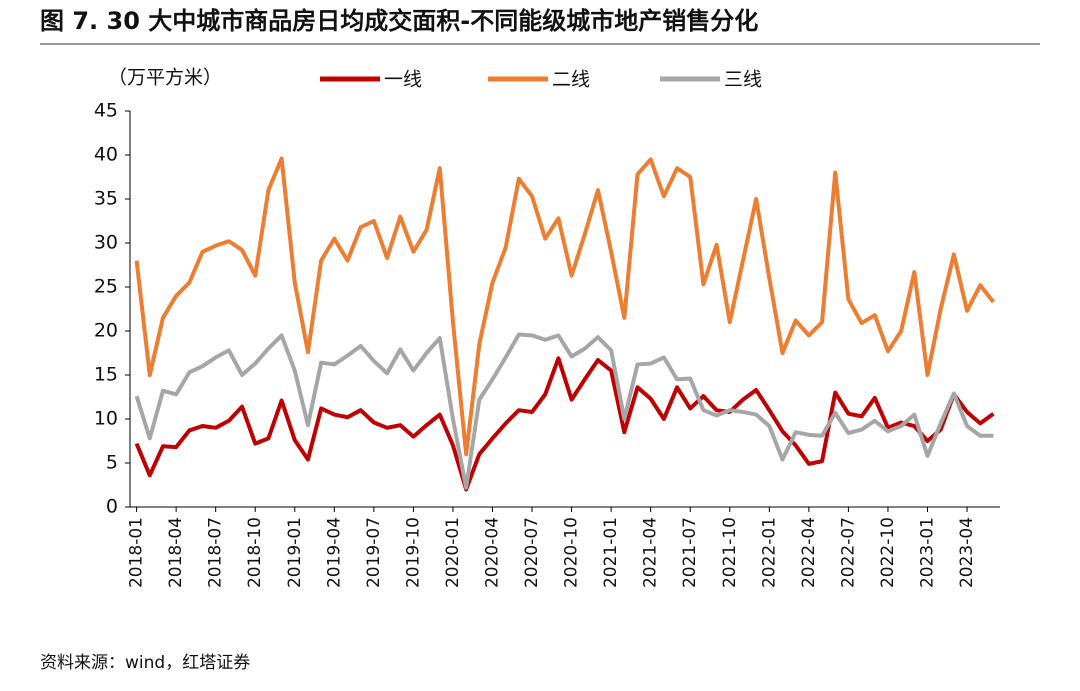 Image resolution: width=1080 pixels, height=691 pixels. What do you see at coordinates (106, 243) in the screenshot?
I see `y-tick-label: 30` at bounding box center [106, 243].